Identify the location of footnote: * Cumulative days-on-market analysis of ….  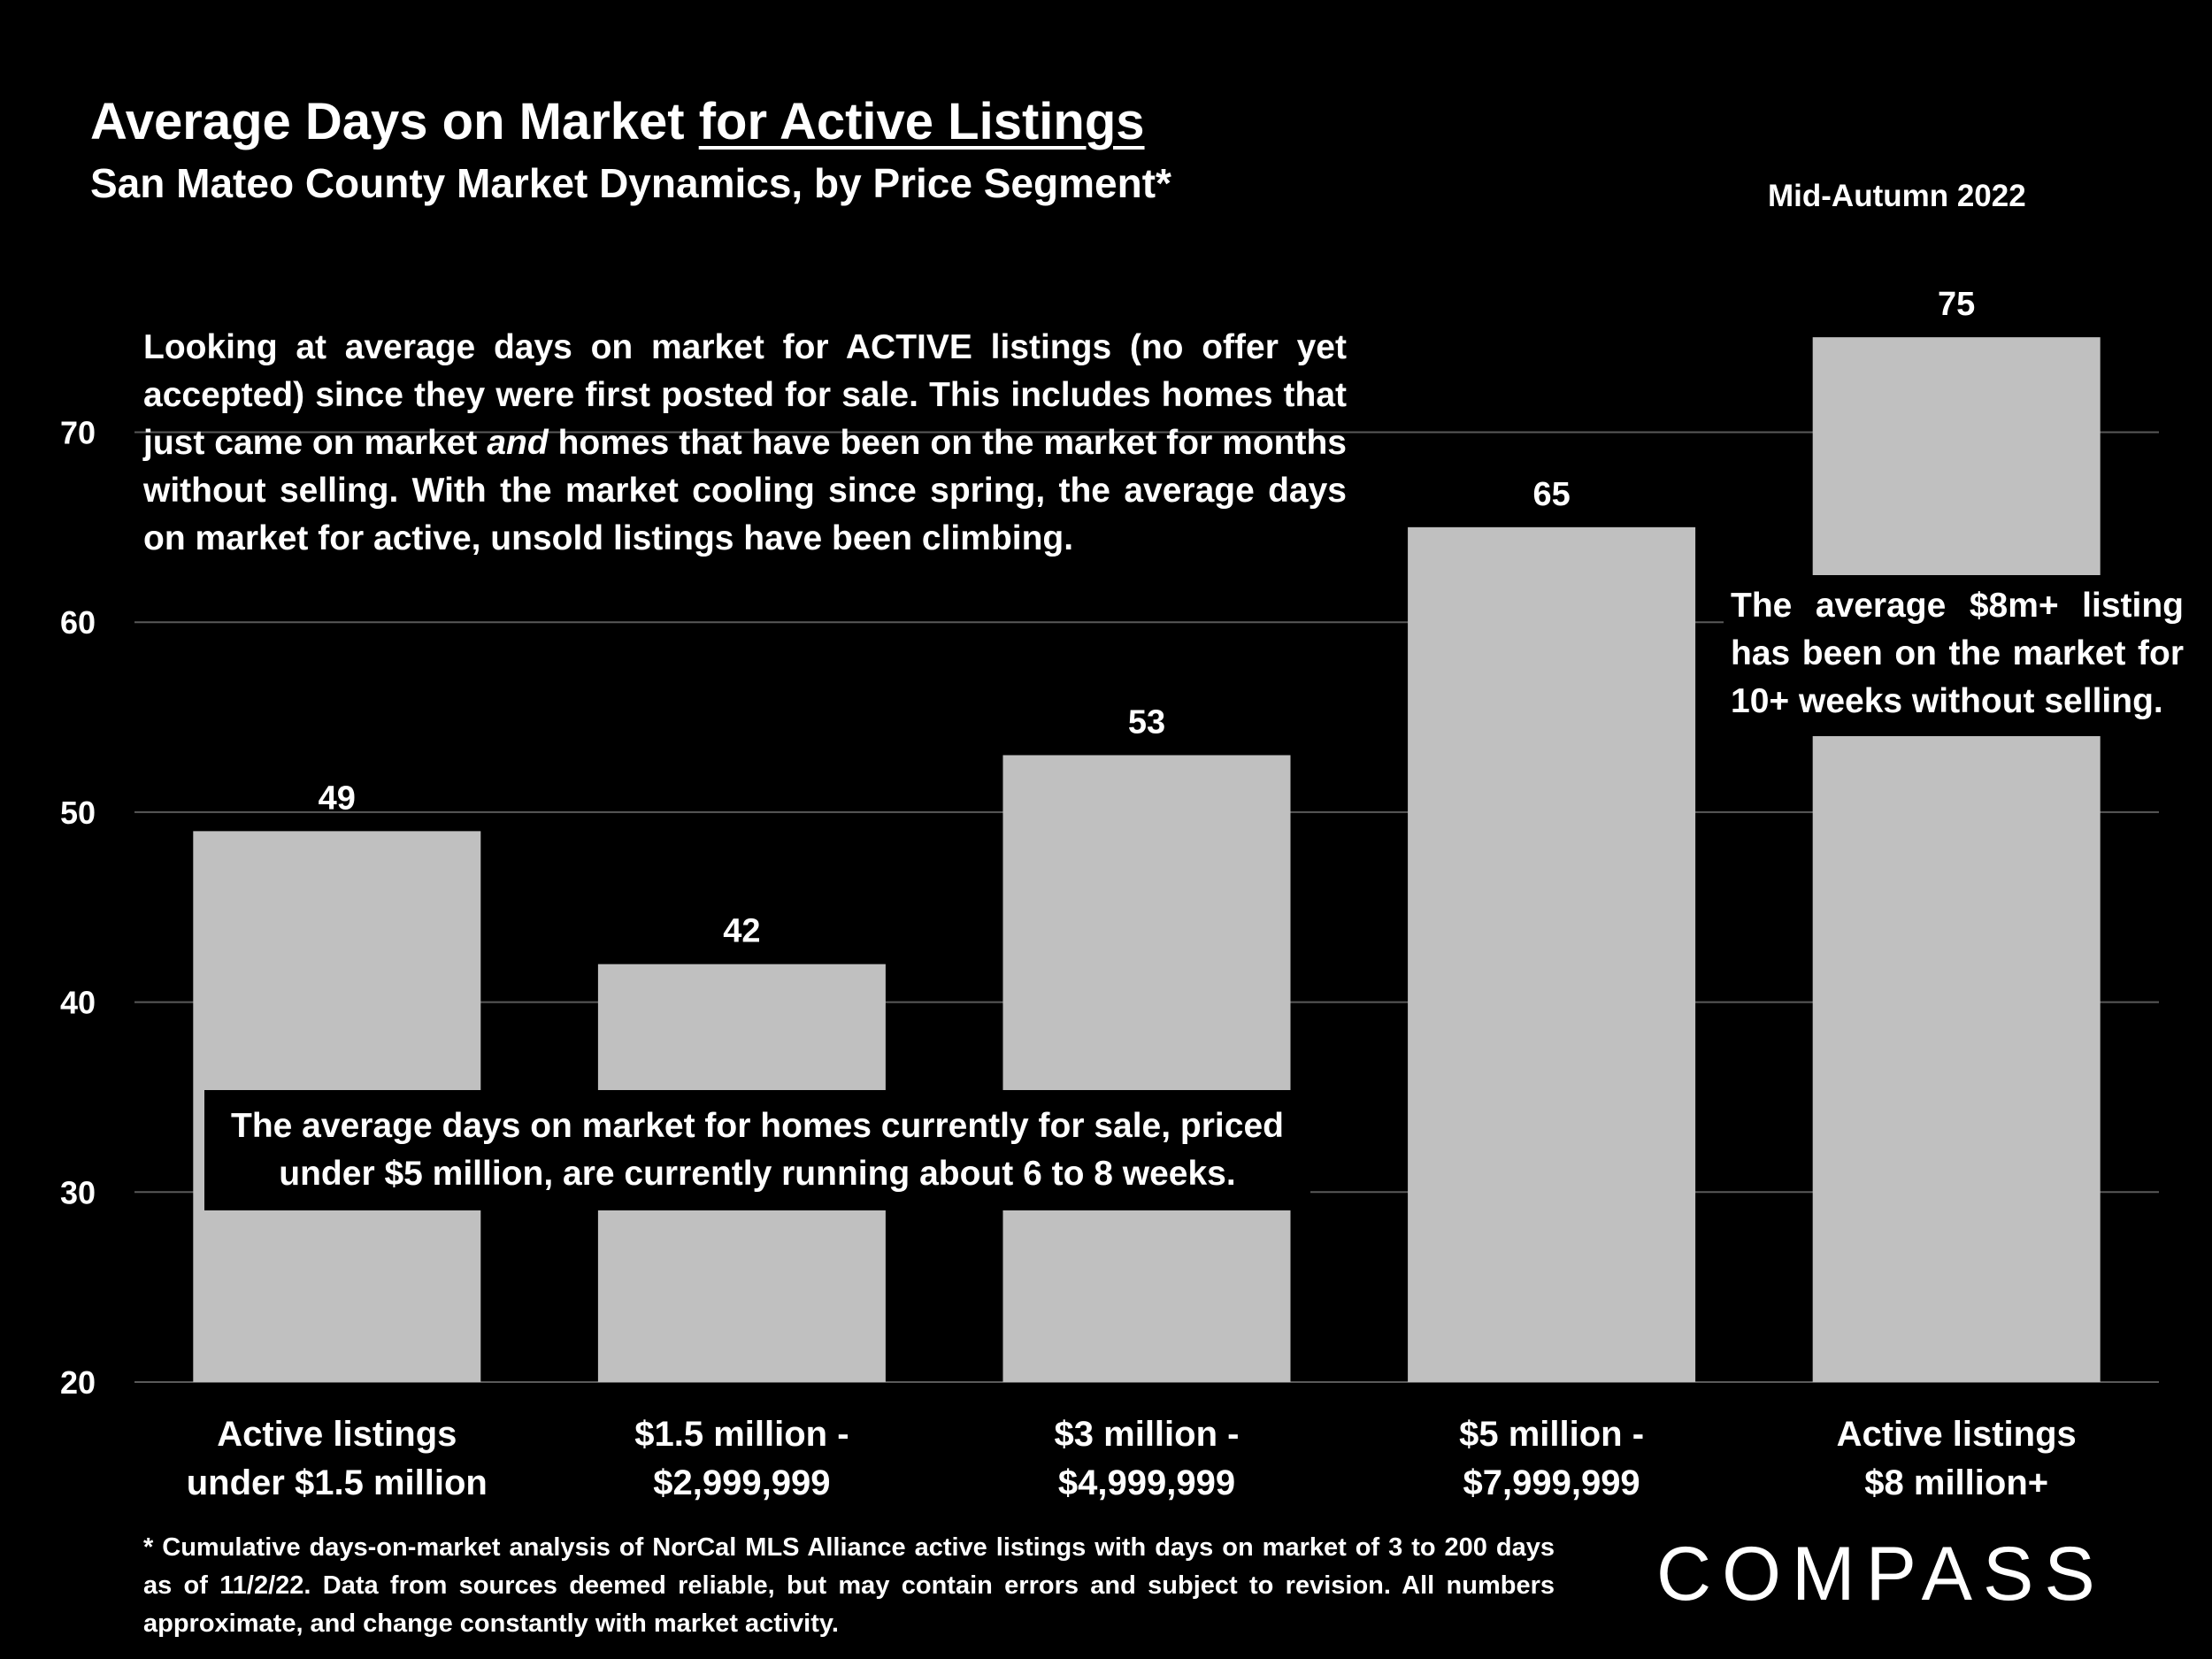
(849, 1586).